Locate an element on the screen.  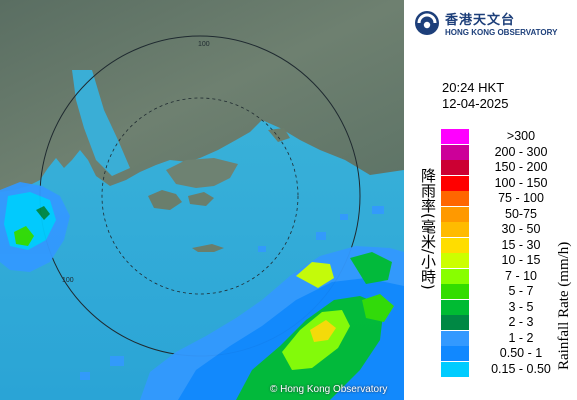
legend-item: 50-75 is located at coordinates (508, 214).